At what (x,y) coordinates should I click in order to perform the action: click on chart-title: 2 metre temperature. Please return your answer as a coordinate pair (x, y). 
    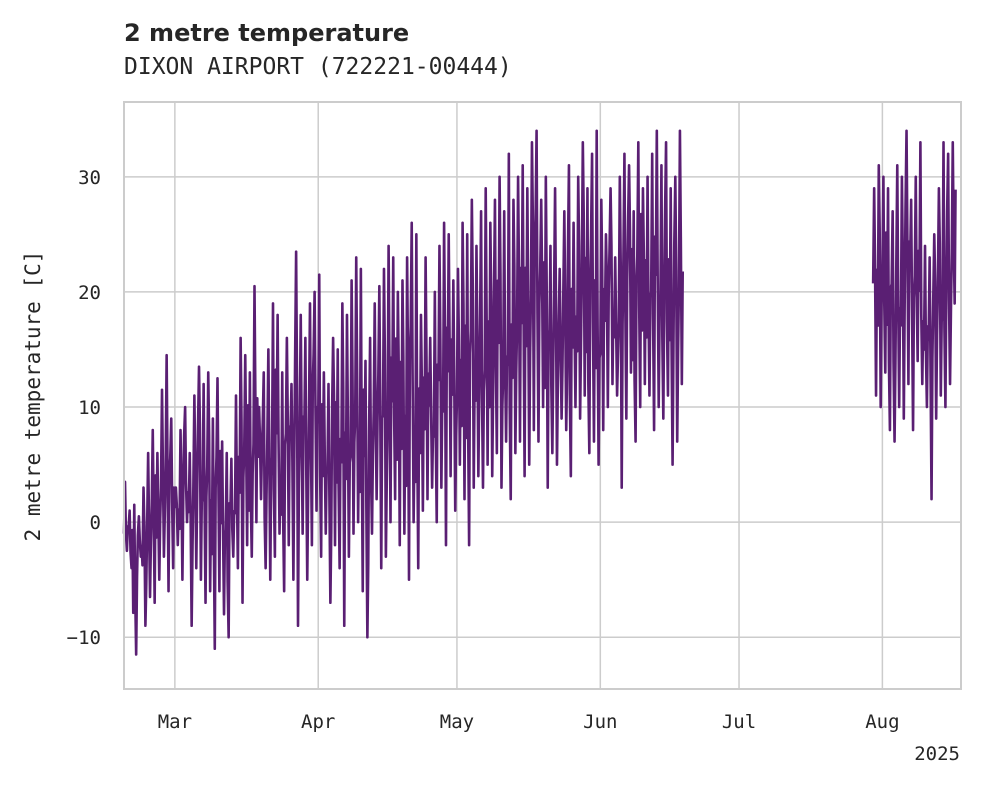
    Looking at the image, I should click on (266, 33).